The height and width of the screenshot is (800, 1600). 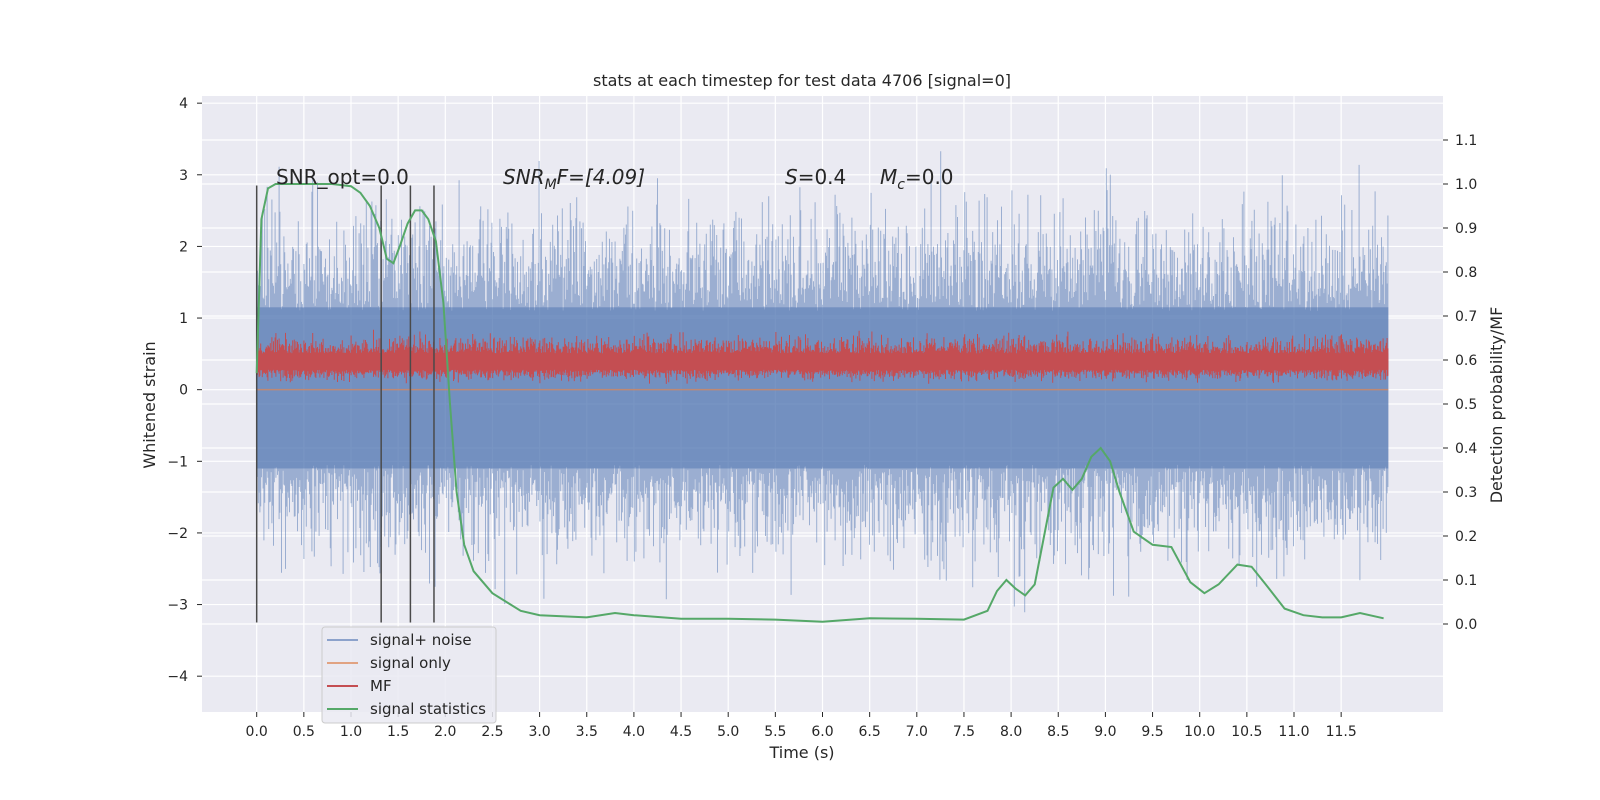 I want to click on x-tick-label: 9.5, so click(x=1152, y=732).